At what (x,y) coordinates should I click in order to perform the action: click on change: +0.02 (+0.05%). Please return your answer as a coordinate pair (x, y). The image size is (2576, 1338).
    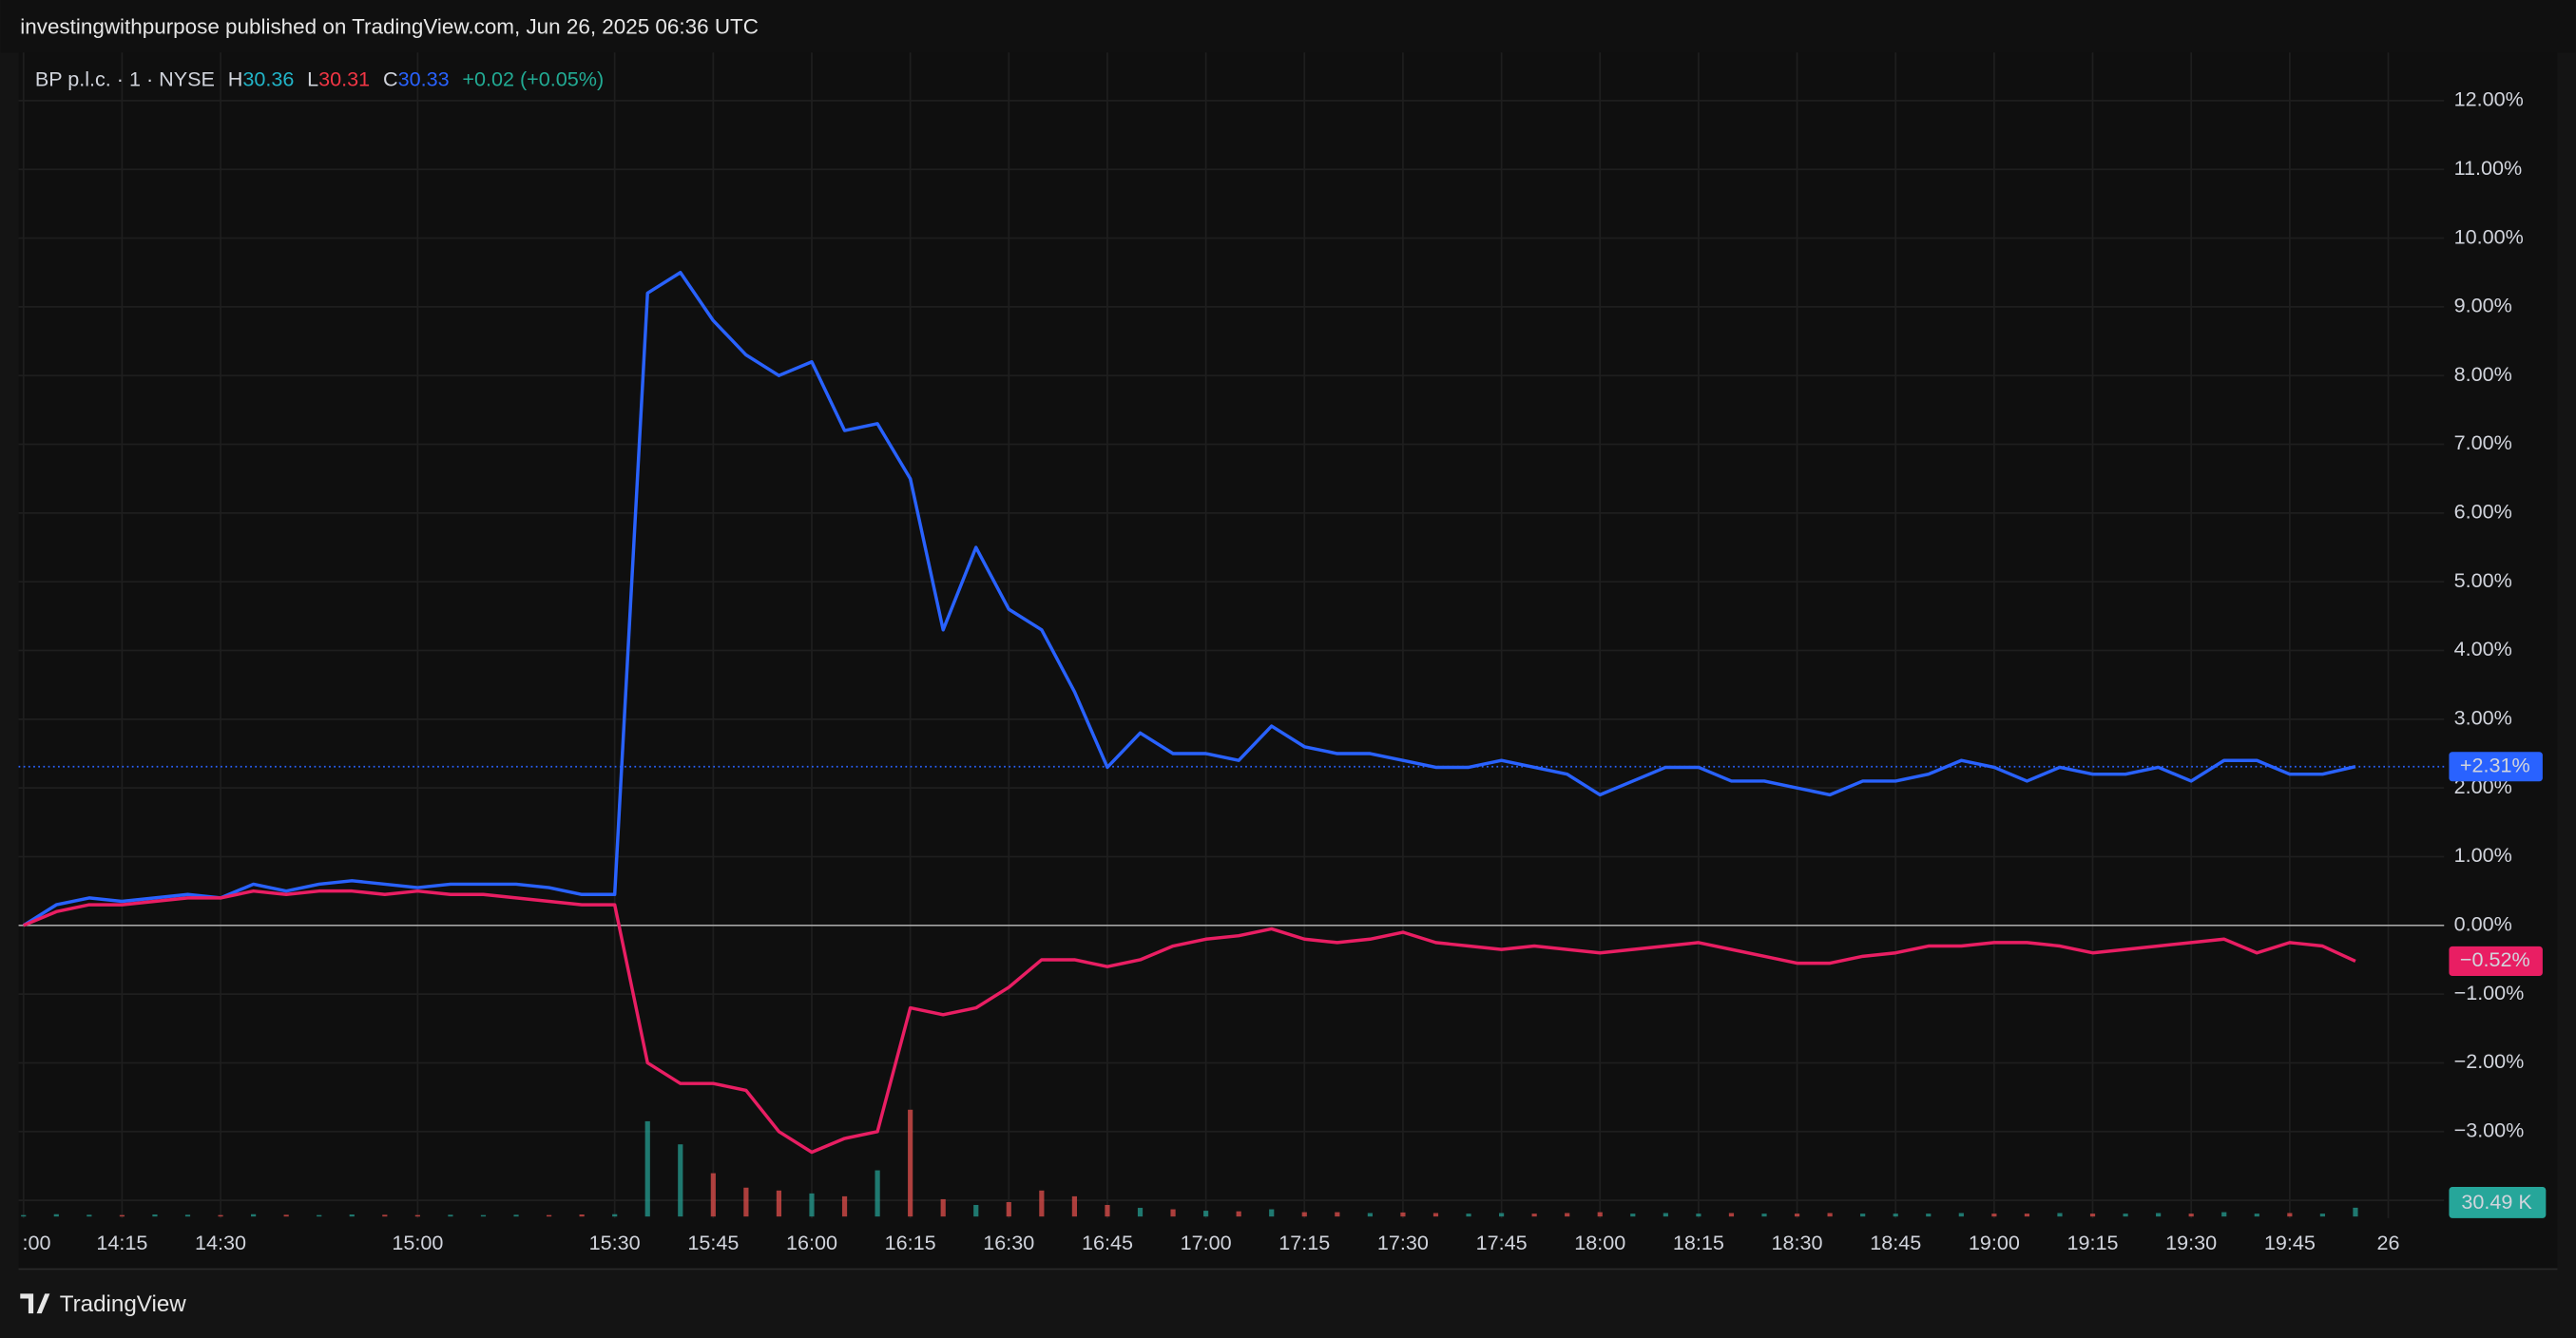
    Looking at the image, I should click on (533, 79).